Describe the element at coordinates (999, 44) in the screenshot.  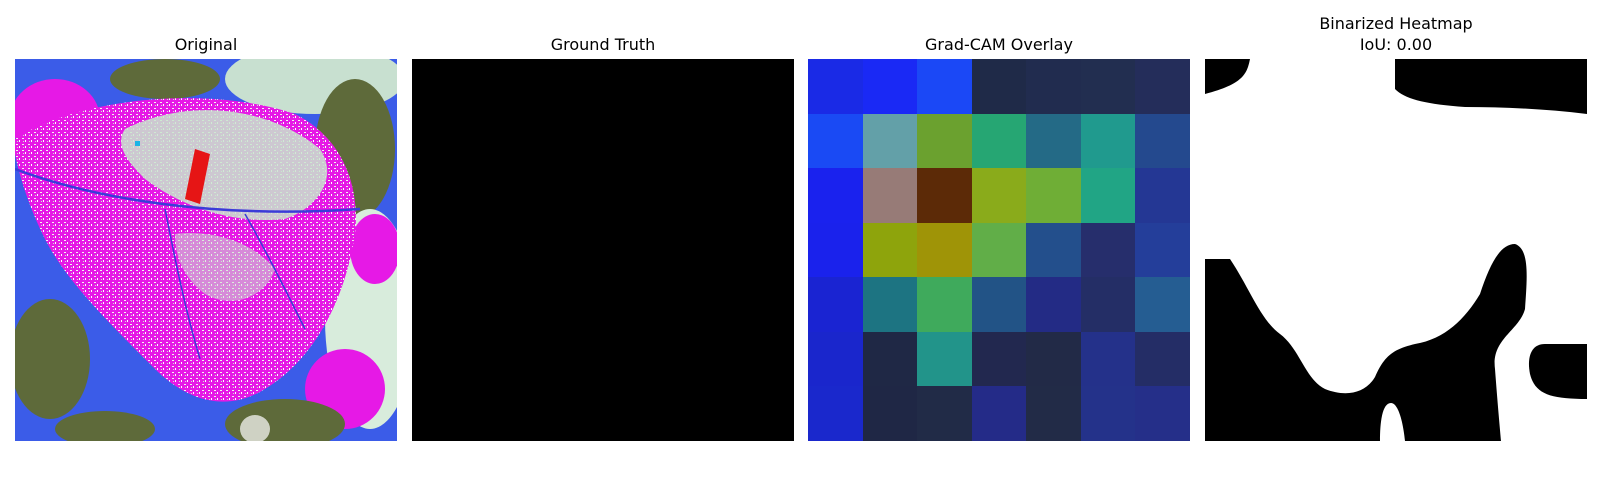
I see `panel-title-gradcam: Grad-CAM Overlay` at that location.